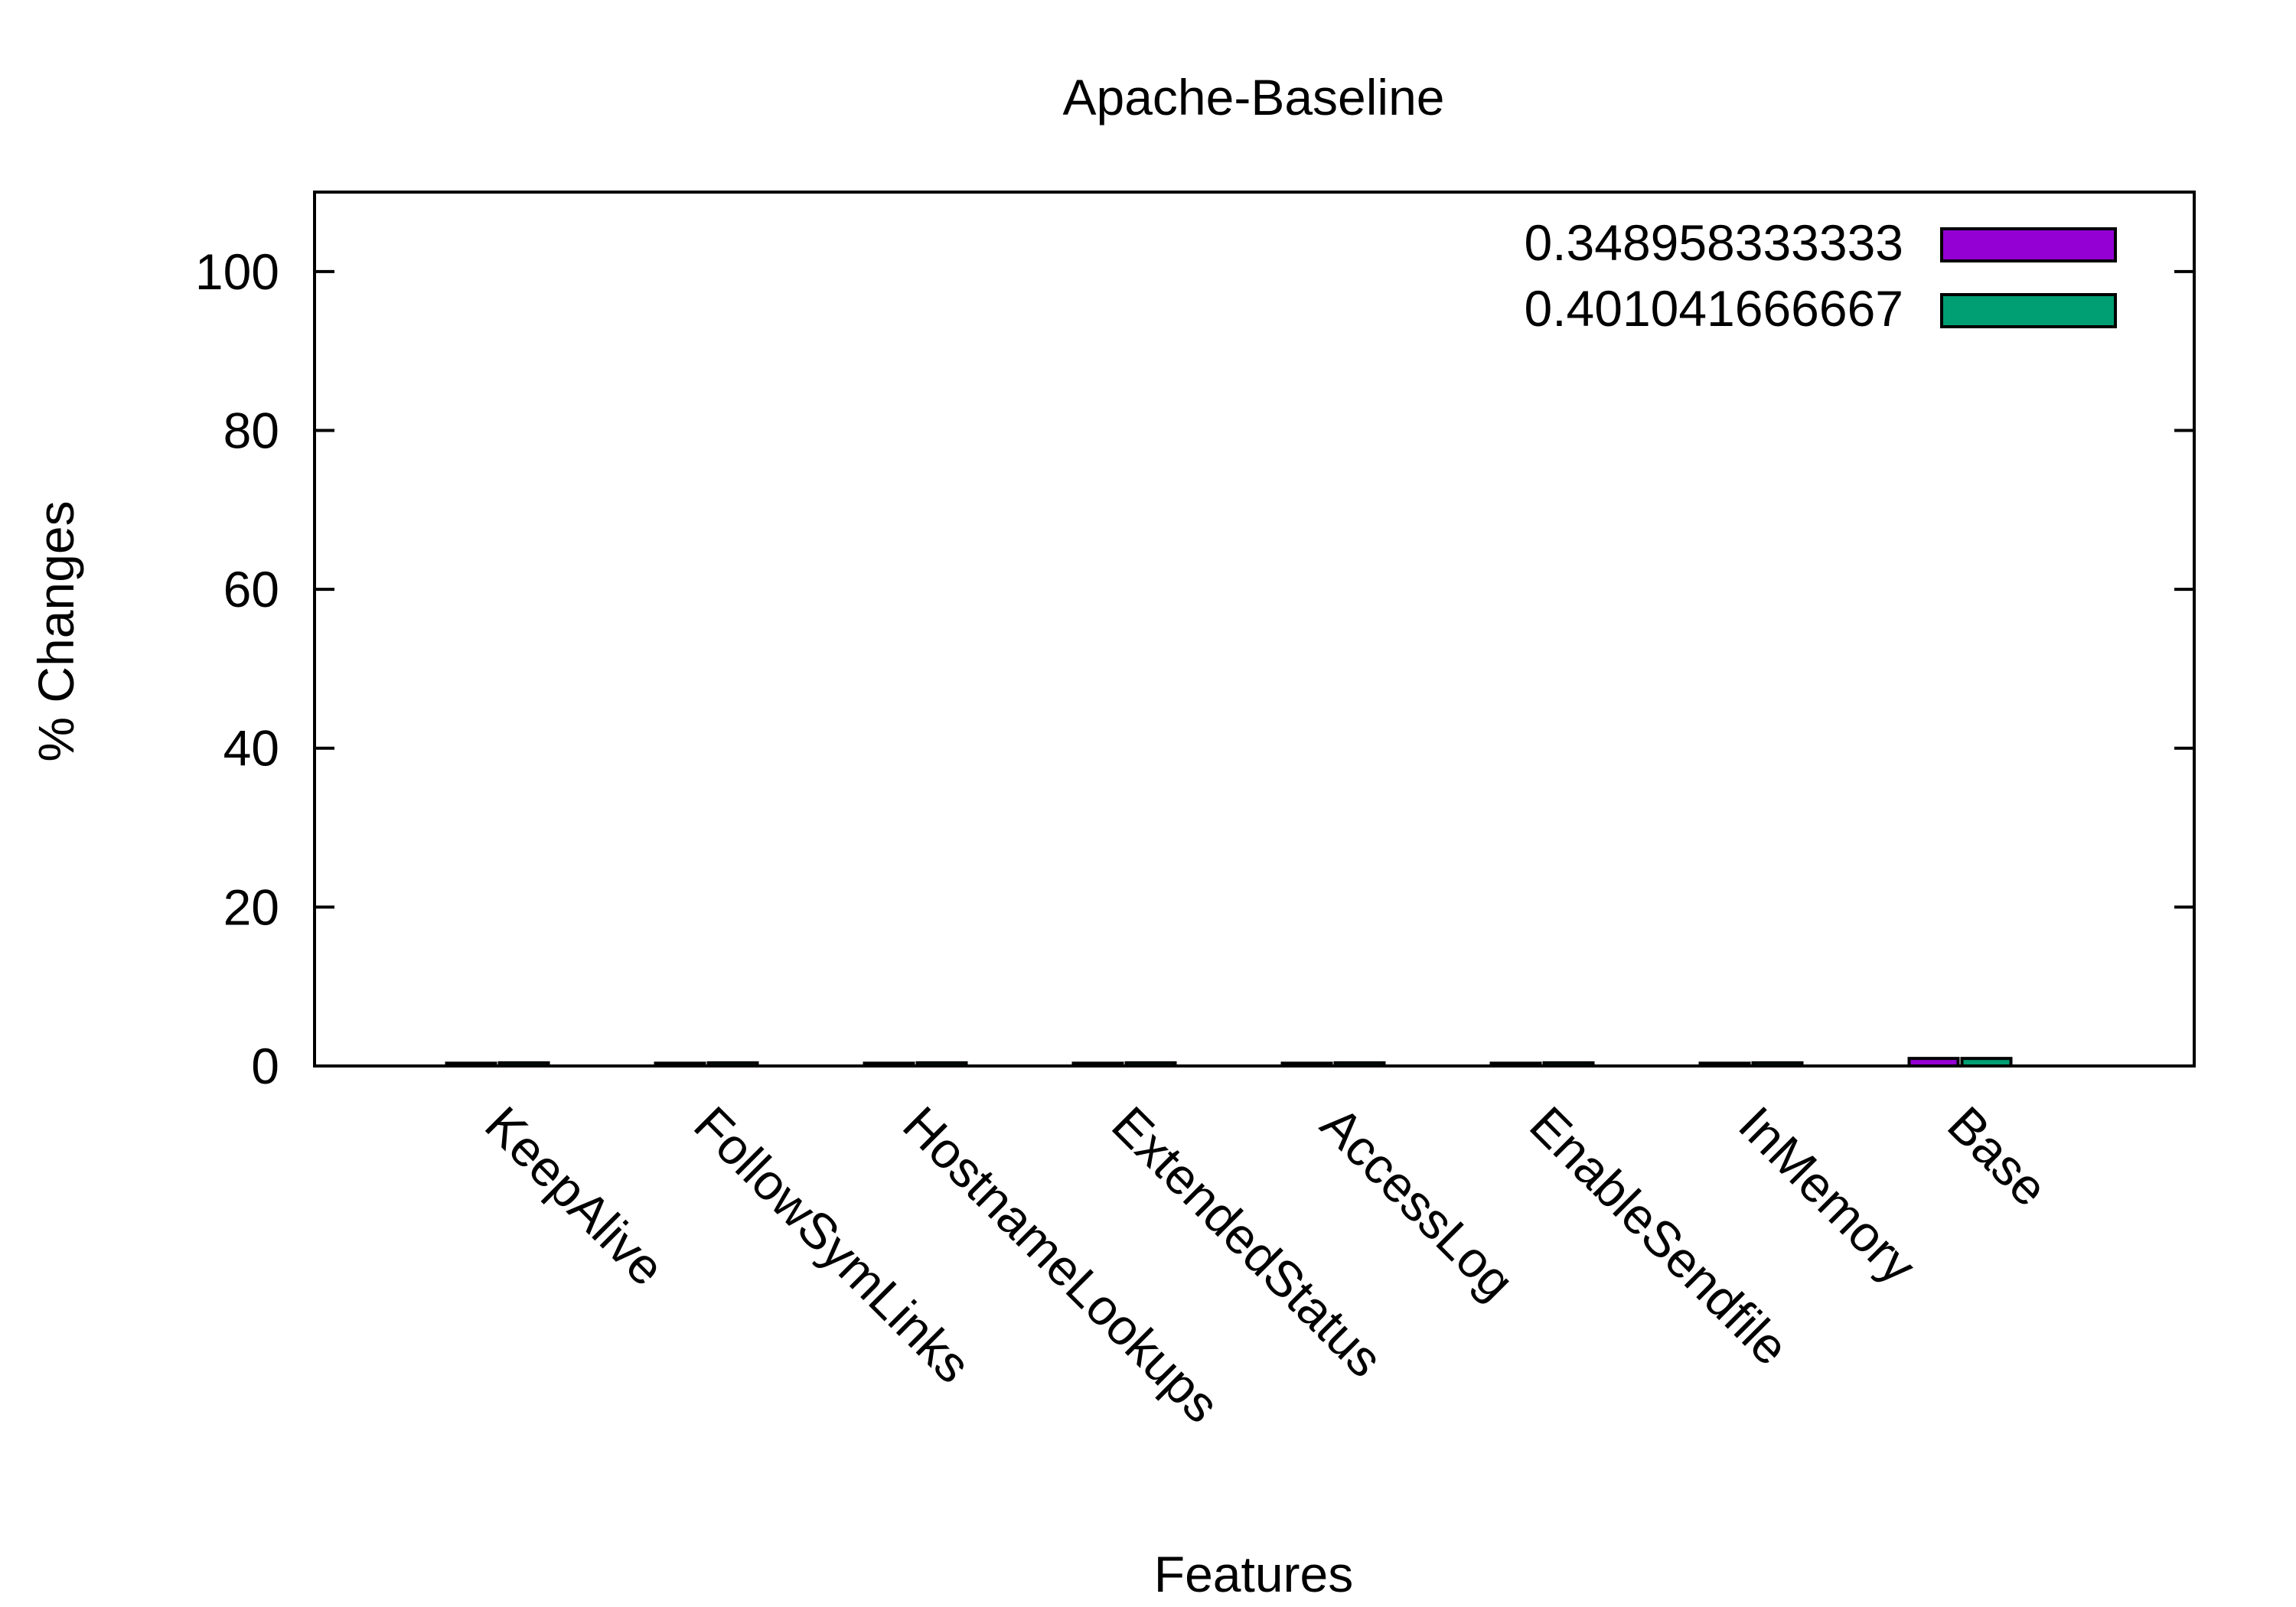  Describe the element at coordinates (575, 1196) in the screenshot. I see `x-tick-label: KeepAlive` at that location.